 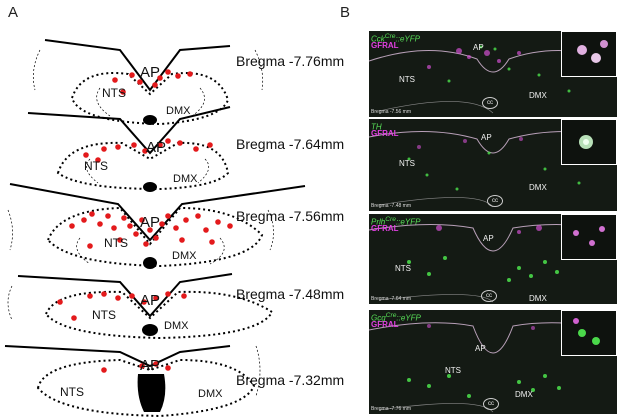 I want to click on micrograph-th: TH GFRAL AP NTS DMX cc Bregma -7.48 mm, so click(x=493, y=165).